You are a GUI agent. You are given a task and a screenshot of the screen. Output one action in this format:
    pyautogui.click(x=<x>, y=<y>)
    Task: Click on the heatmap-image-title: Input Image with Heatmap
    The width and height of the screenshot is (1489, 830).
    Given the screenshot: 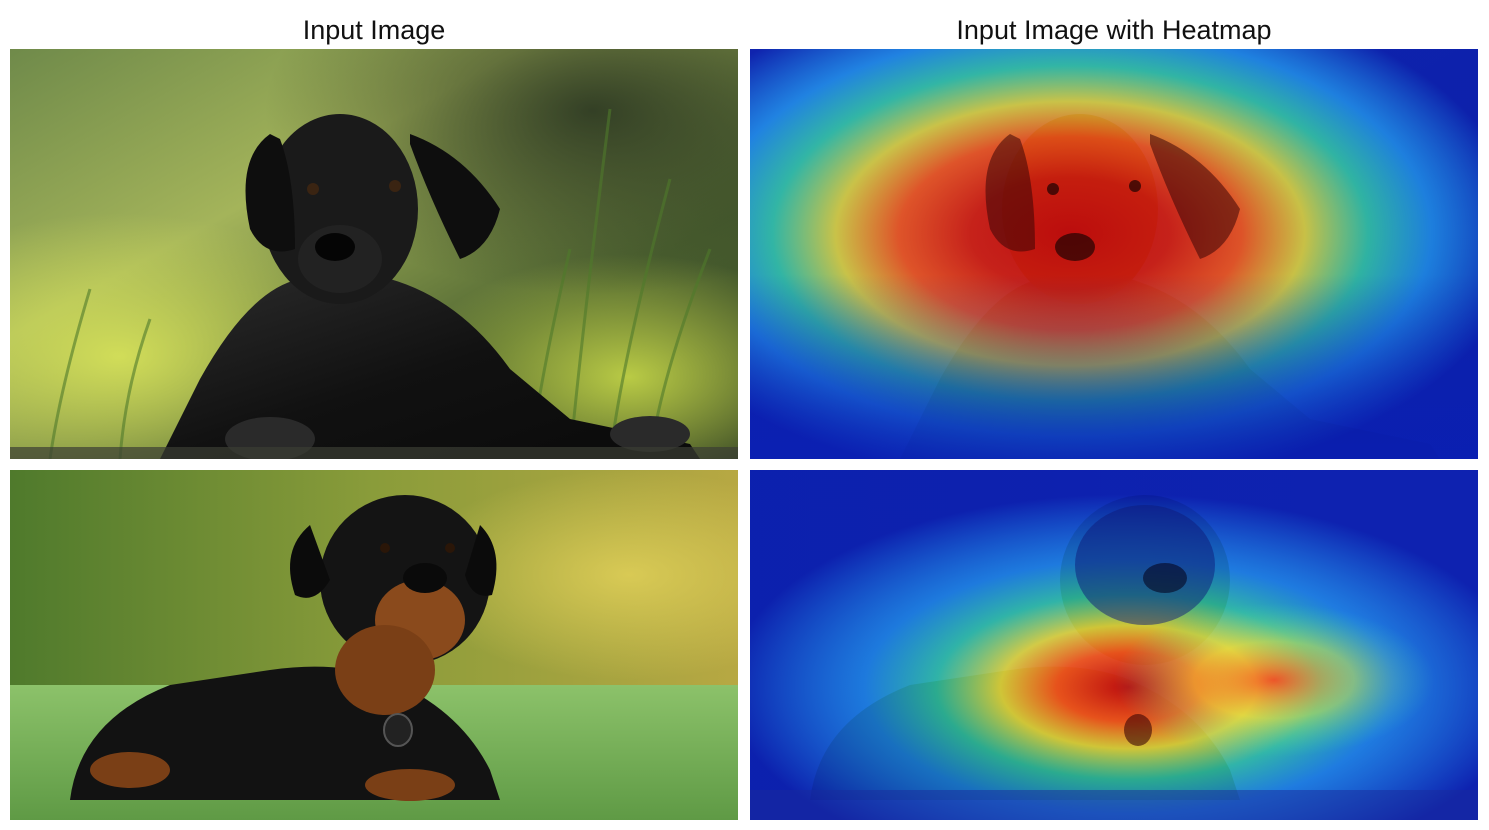 What is the action you would take?
    pyautogui.click(x=1114, y=30)
    